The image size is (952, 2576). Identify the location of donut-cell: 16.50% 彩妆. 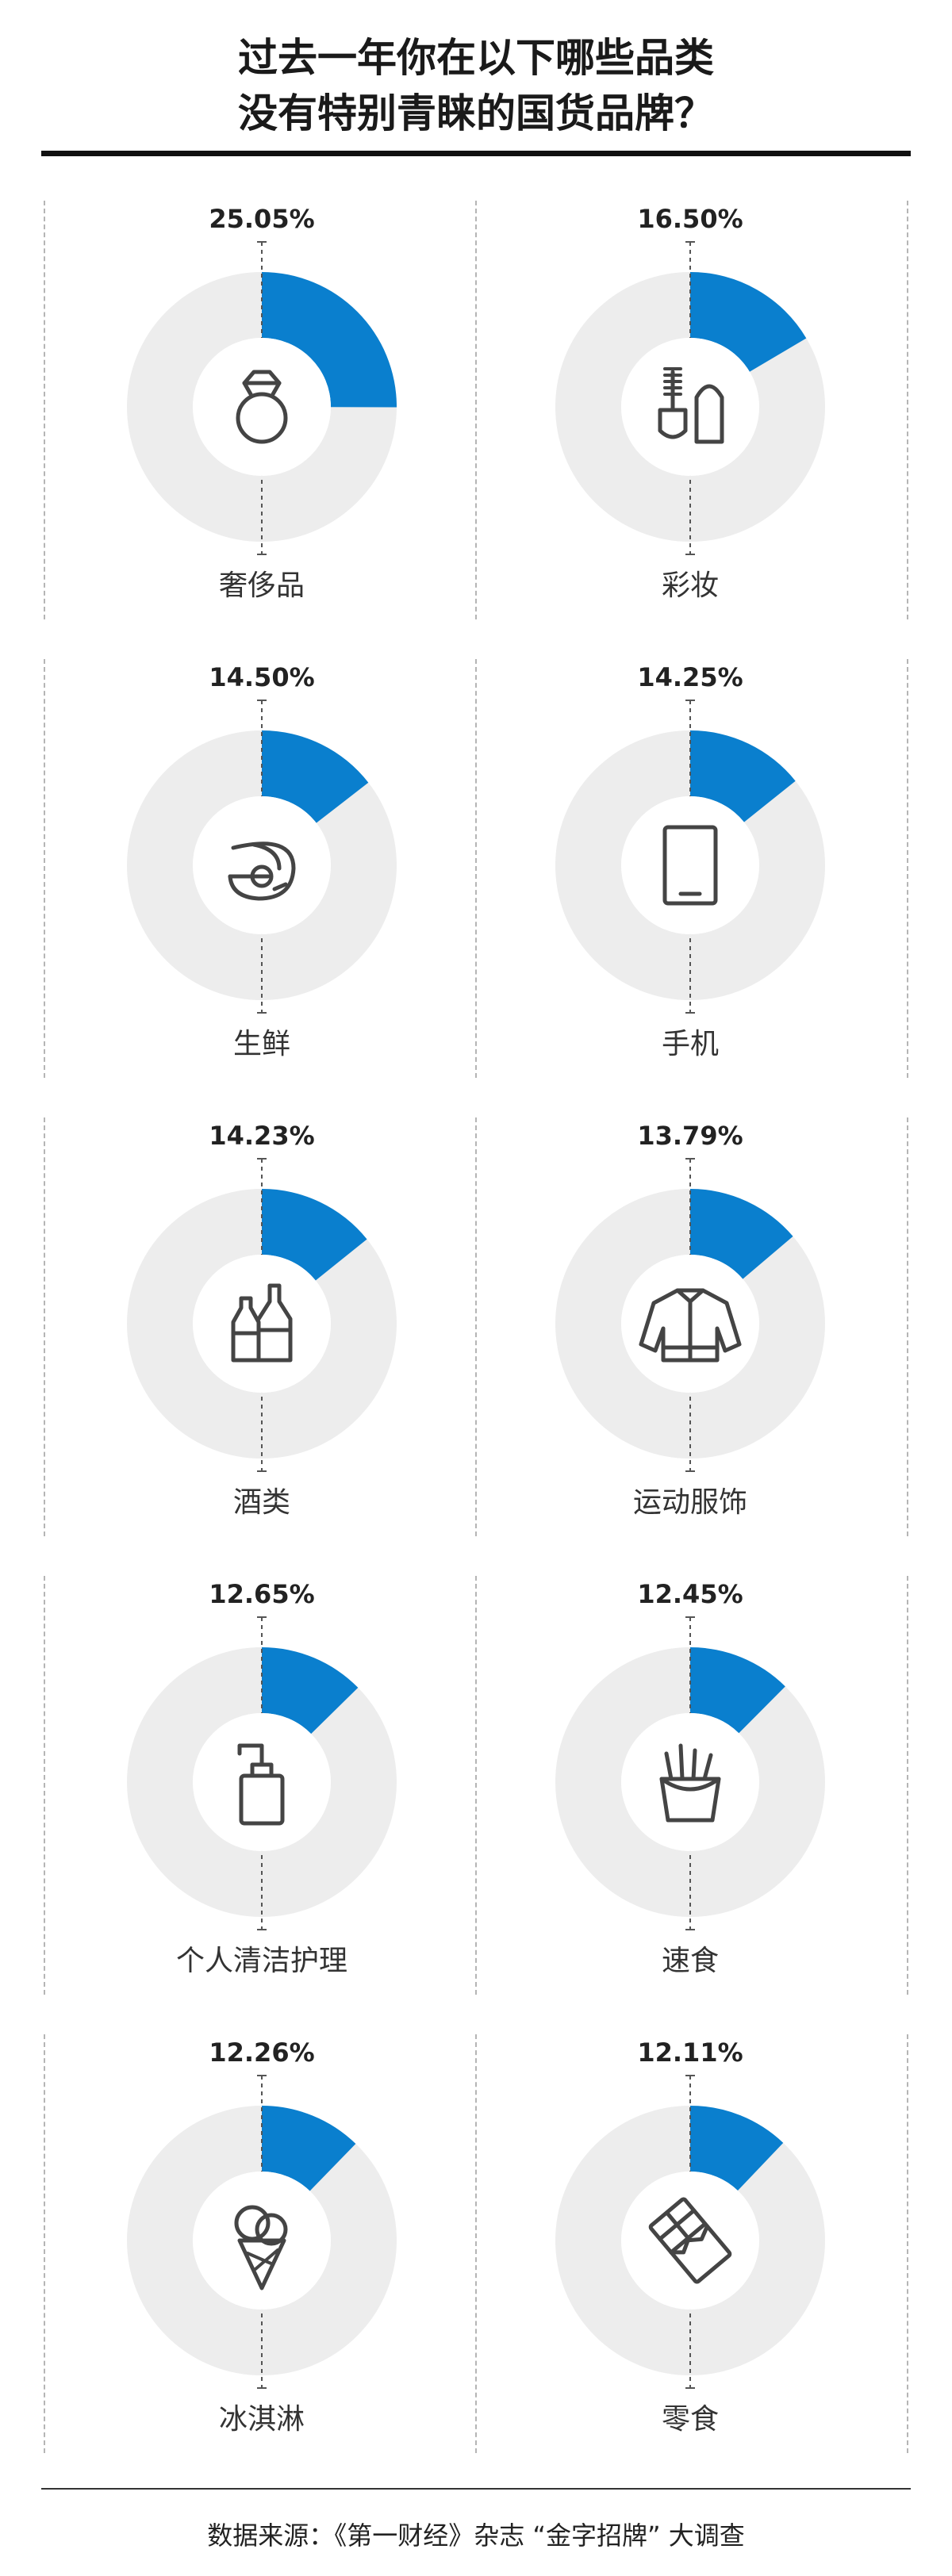
(690, 415).